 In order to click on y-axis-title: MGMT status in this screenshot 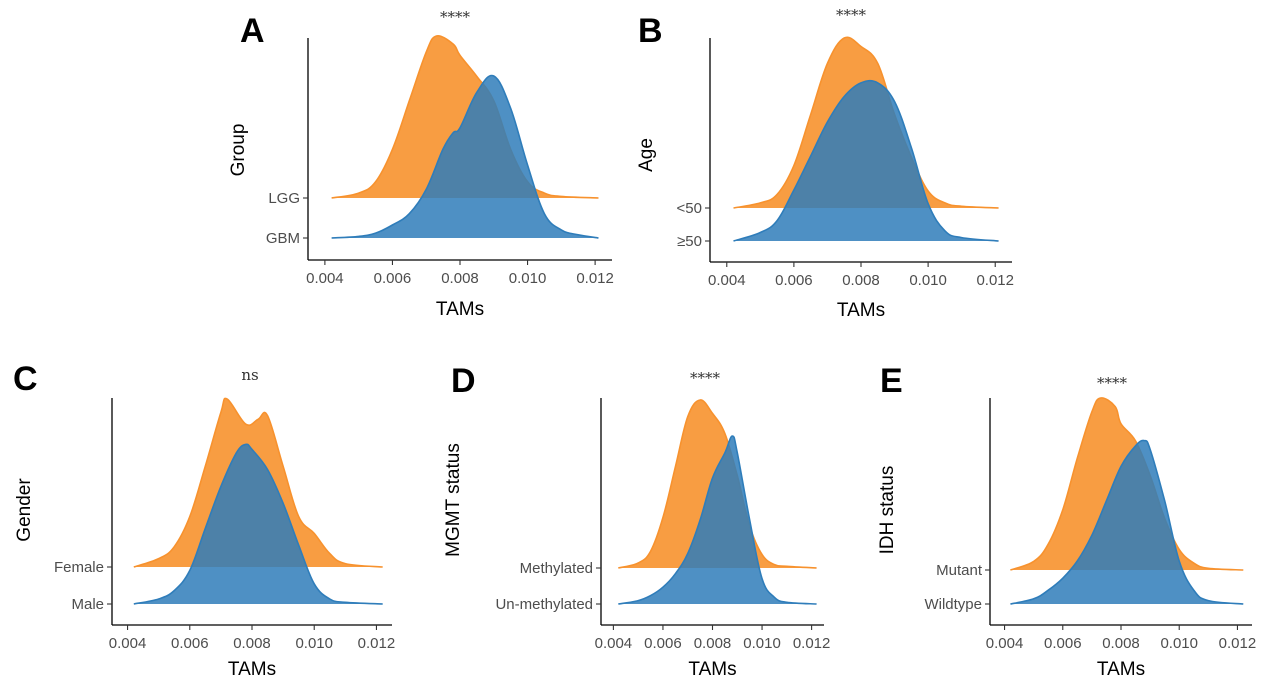, I will do `click(453, 500)`.